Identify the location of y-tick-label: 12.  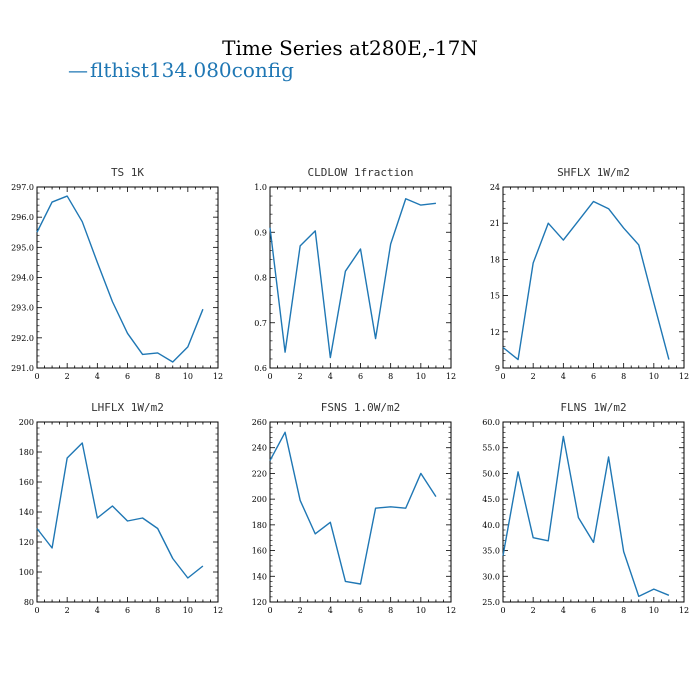
(495, 332).